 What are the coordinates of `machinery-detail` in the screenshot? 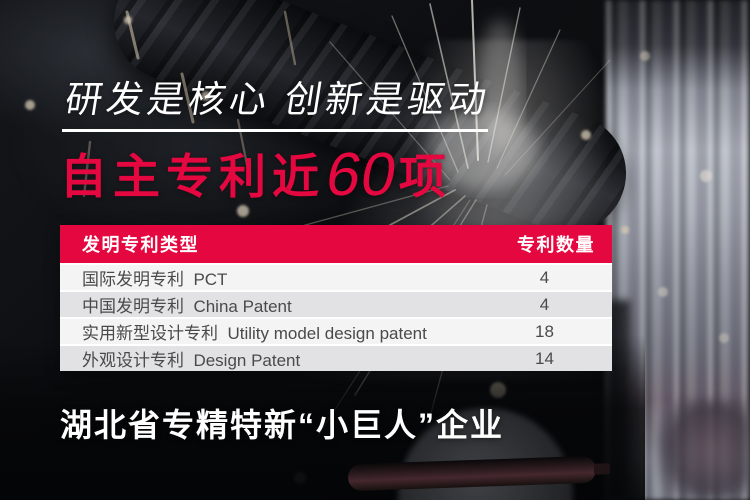 It's located at (702, 450).